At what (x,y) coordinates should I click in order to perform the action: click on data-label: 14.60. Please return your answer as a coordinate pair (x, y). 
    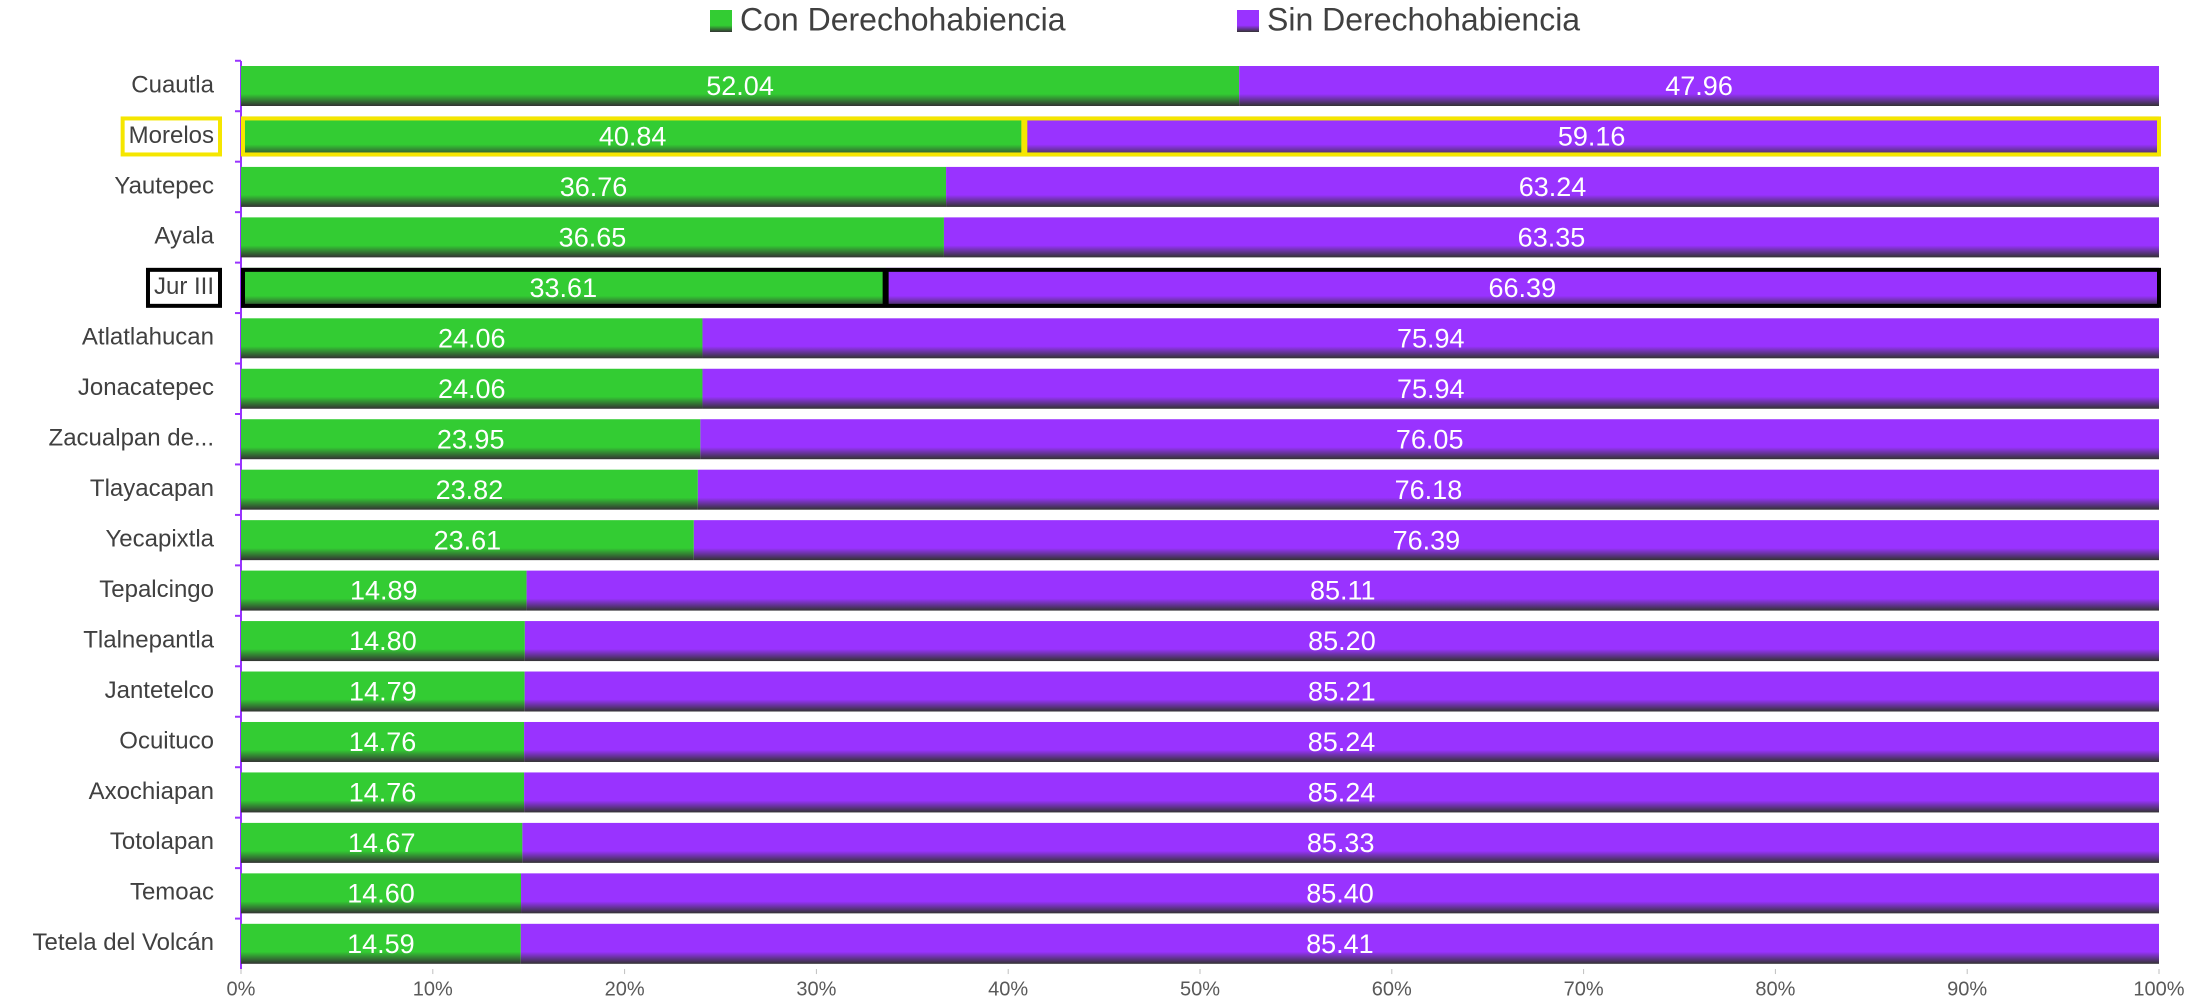
    Looking at the image, I should click on (381, 893).